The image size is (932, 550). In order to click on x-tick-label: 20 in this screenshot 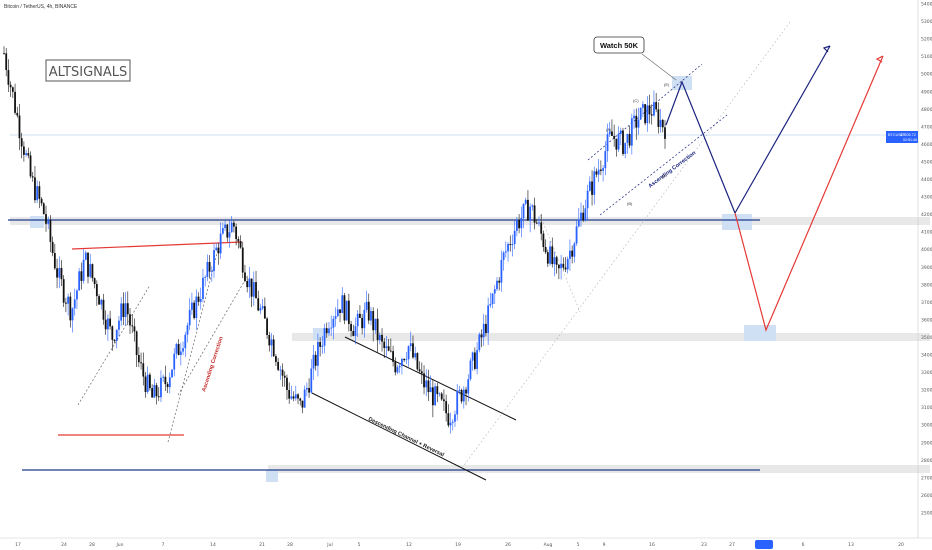, I will do `click(901, 545)`.